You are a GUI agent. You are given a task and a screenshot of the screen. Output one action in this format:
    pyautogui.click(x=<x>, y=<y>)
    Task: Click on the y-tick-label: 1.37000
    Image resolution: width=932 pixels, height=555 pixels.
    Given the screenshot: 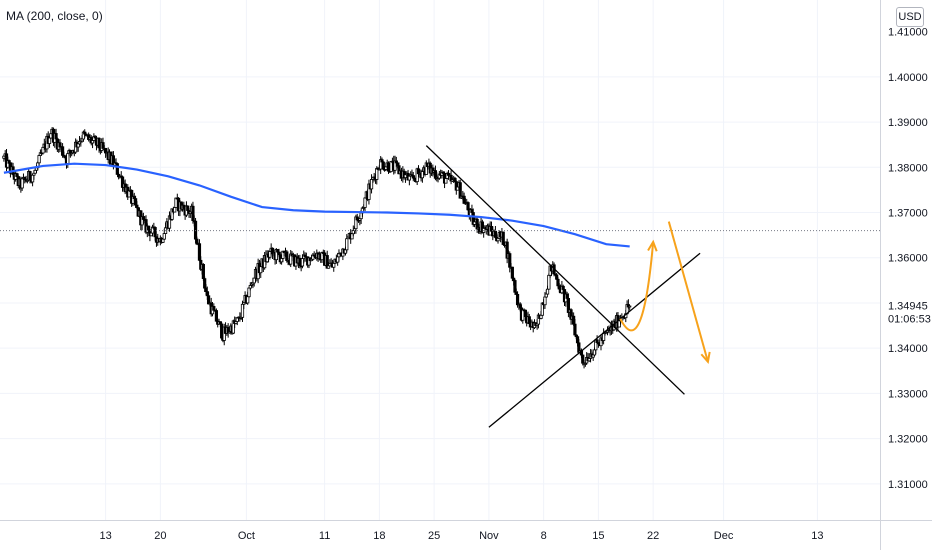 What is the action you would take?
    pyautogui.click(x=908, y=214)
    